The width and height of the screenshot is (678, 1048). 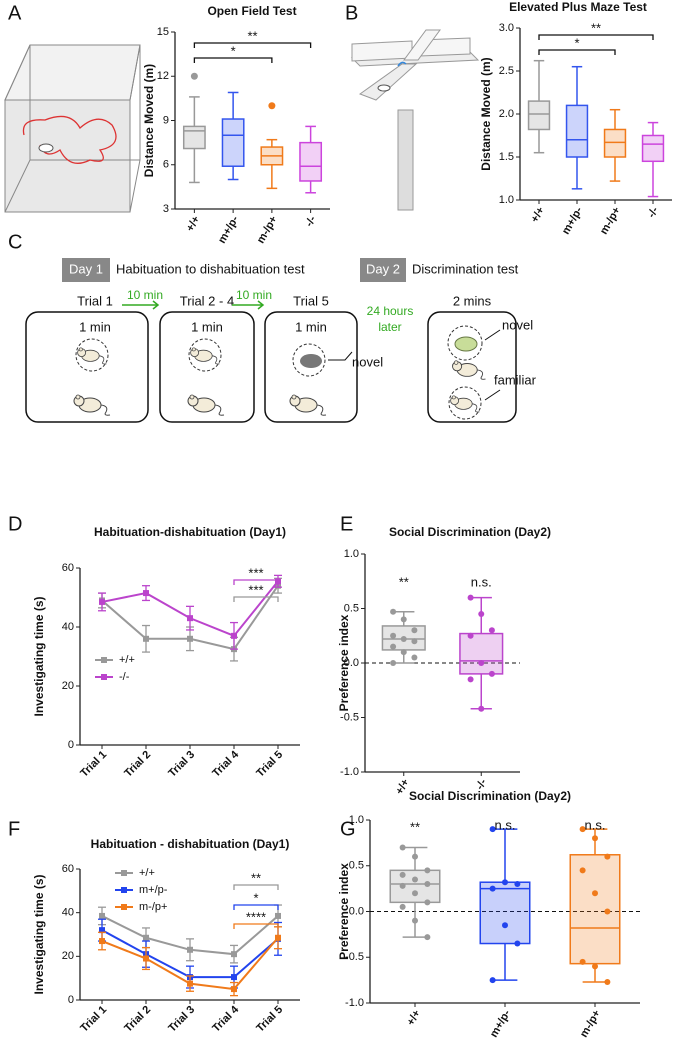 I want to click on y-axis-label: Investigating time (s), so click(x=39, y=934).